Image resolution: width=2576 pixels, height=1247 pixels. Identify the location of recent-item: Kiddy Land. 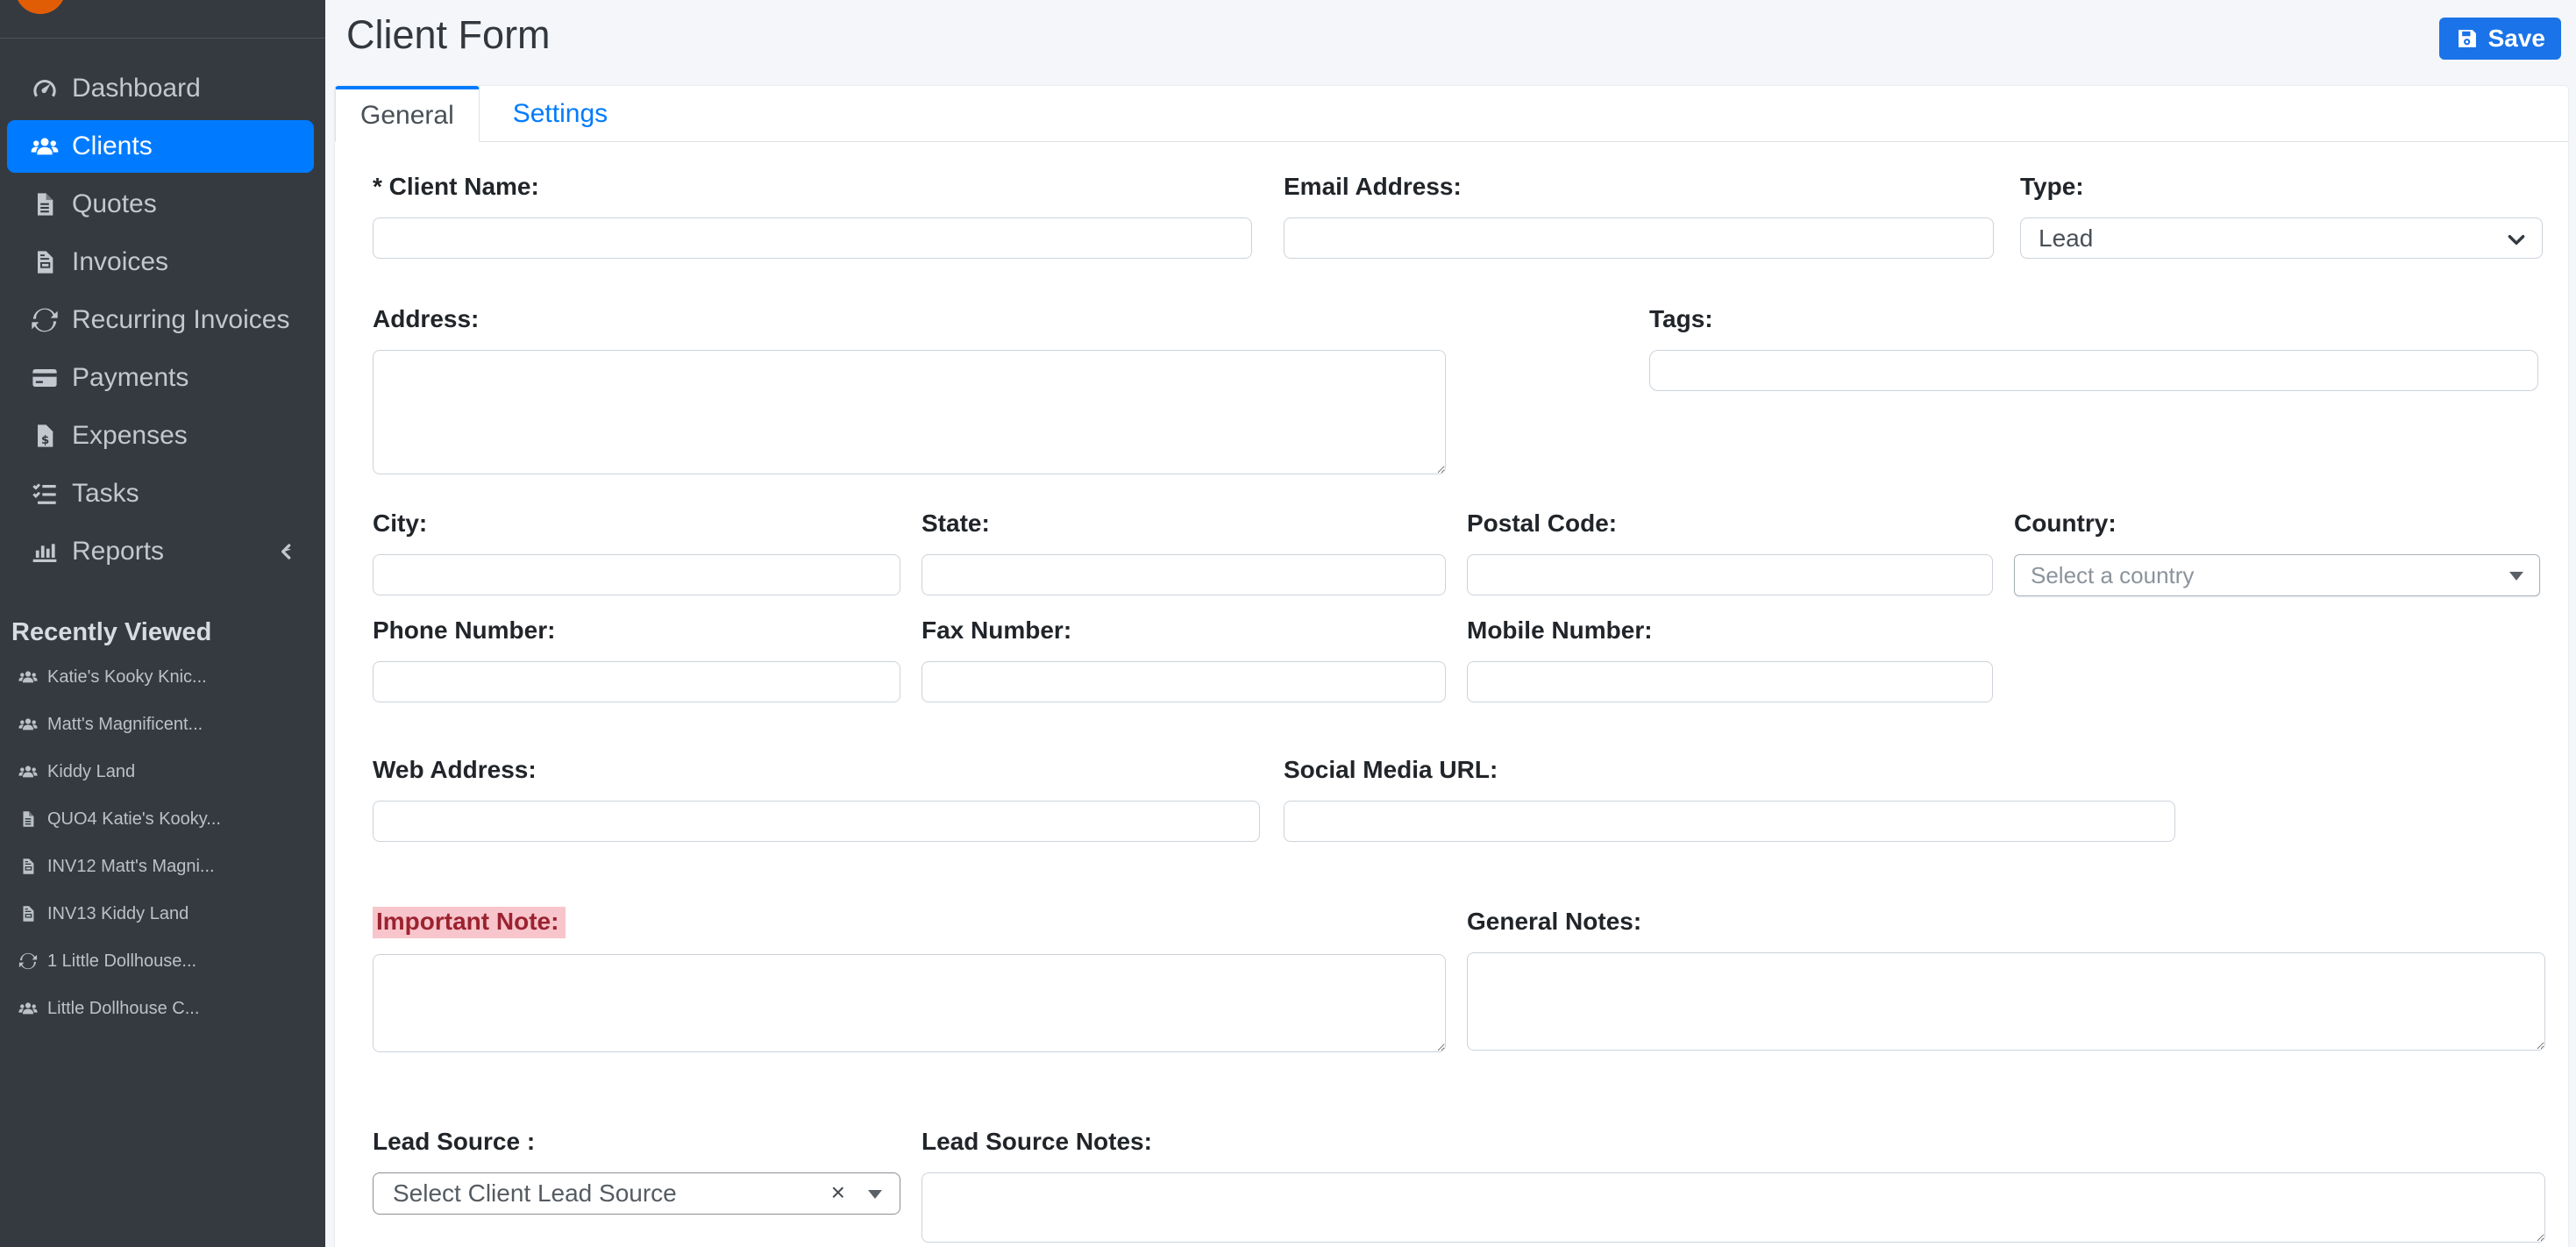
(162, 771).